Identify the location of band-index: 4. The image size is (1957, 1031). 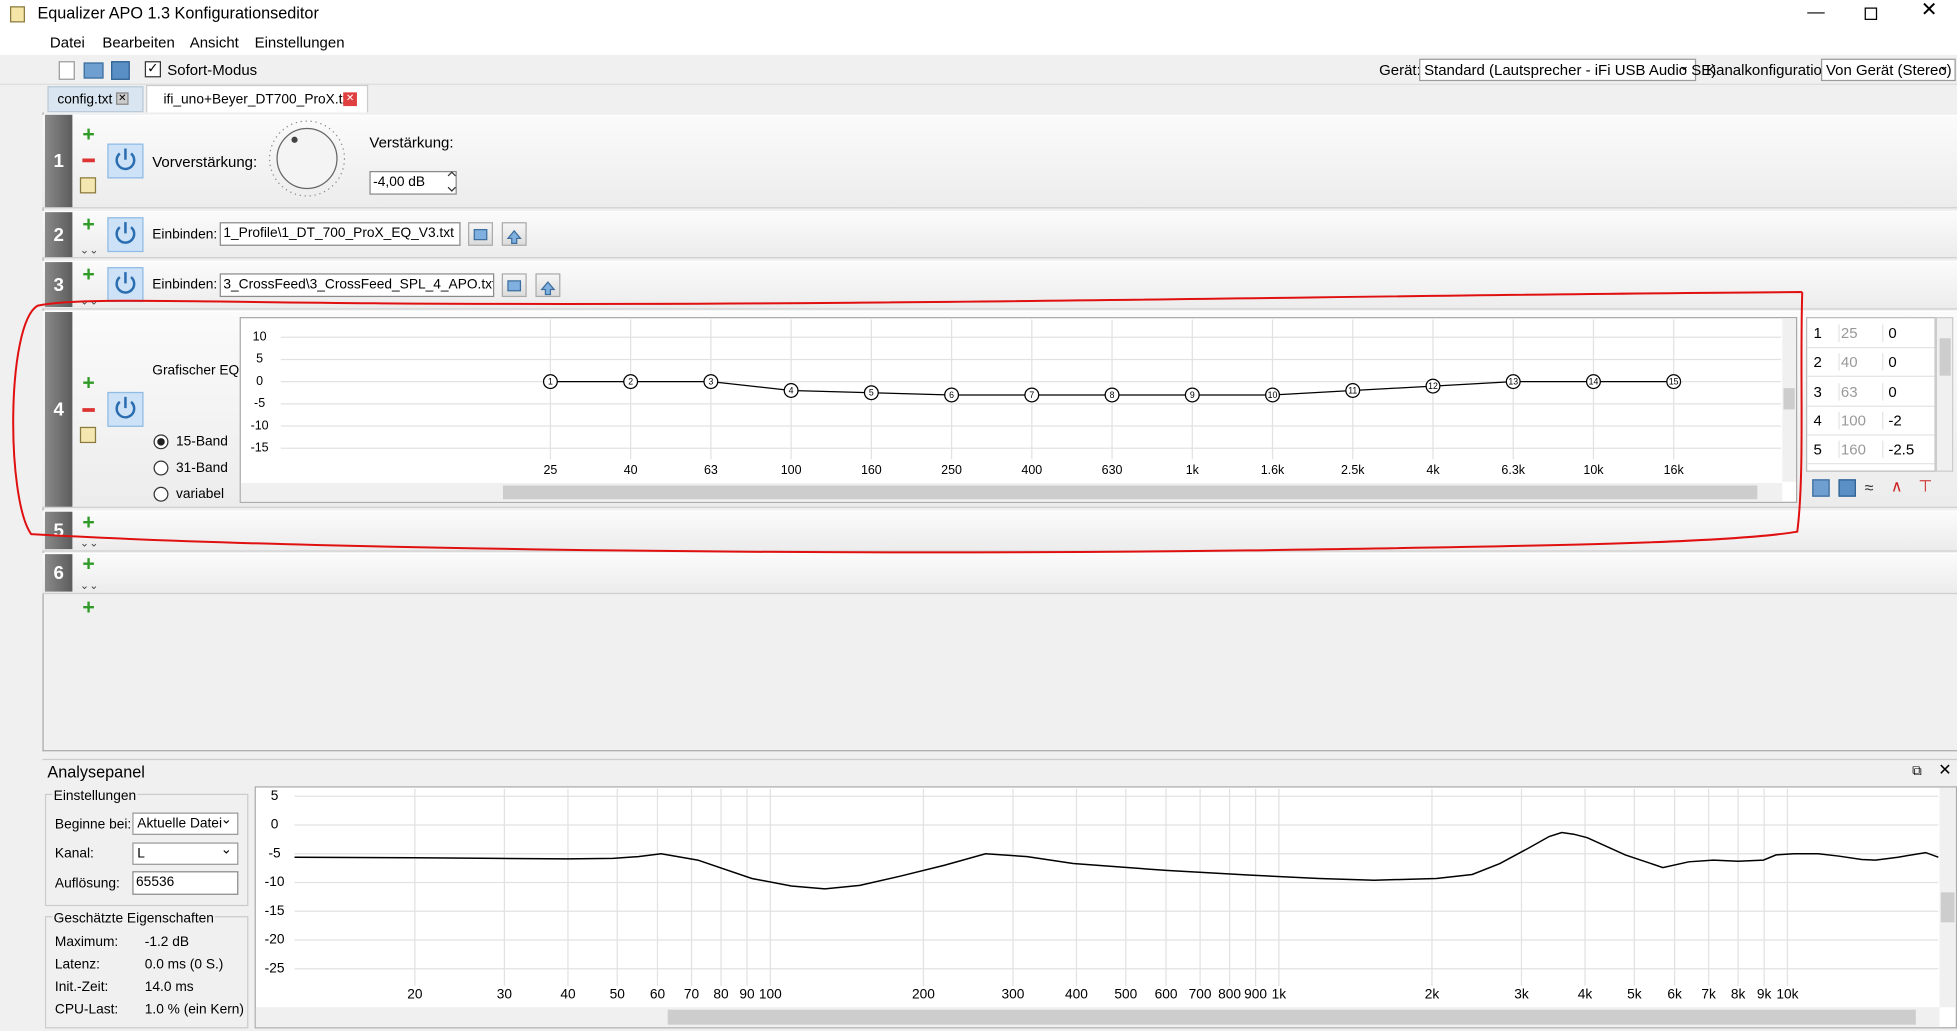
(1817, 420).